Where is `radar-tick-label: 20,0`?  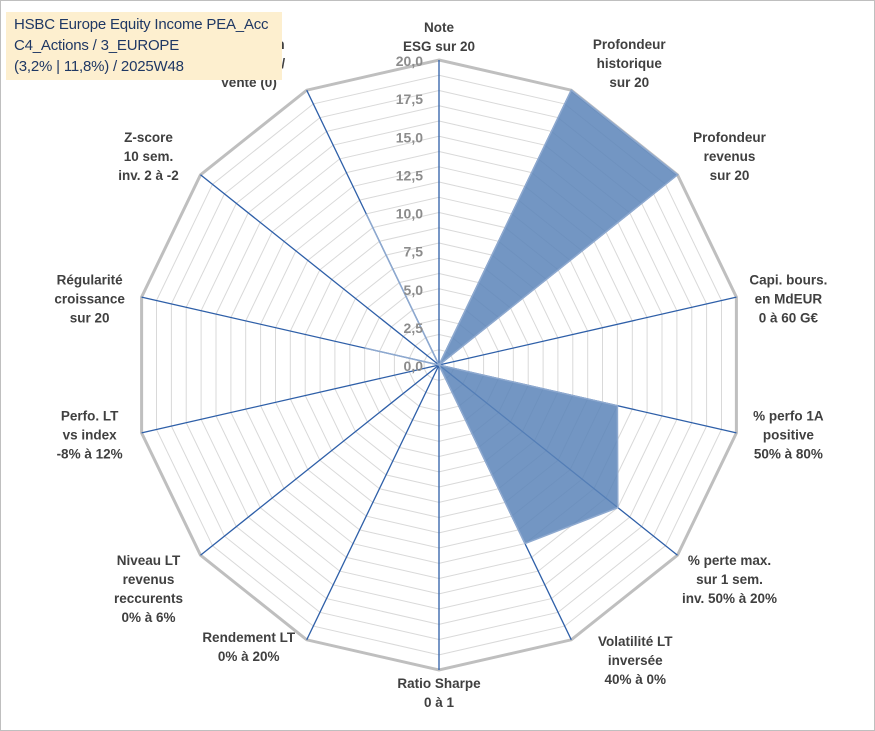
radar-tick-label: 20,0 is located at coordinates (409, 61).